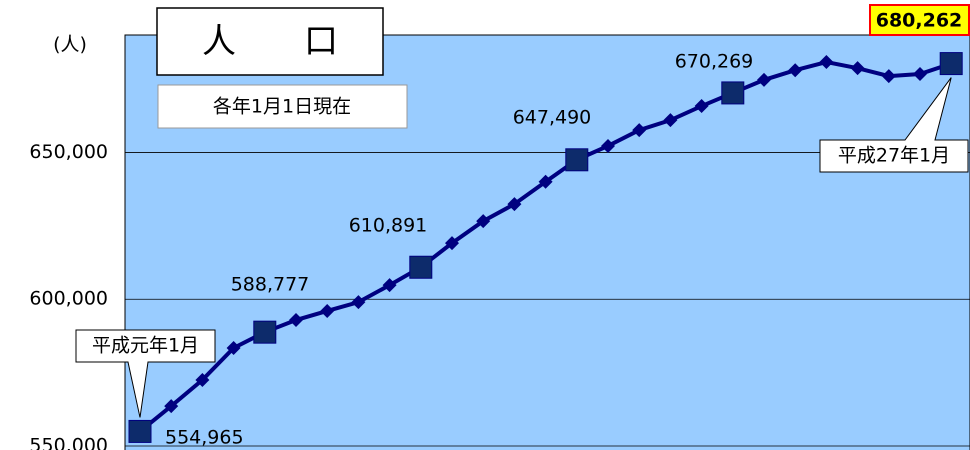 The image size is (970, 450). What do you see at coordinates (552, 118) in the screenshot?
I see `data-label: 647,490` at bounding box center [552, 118].